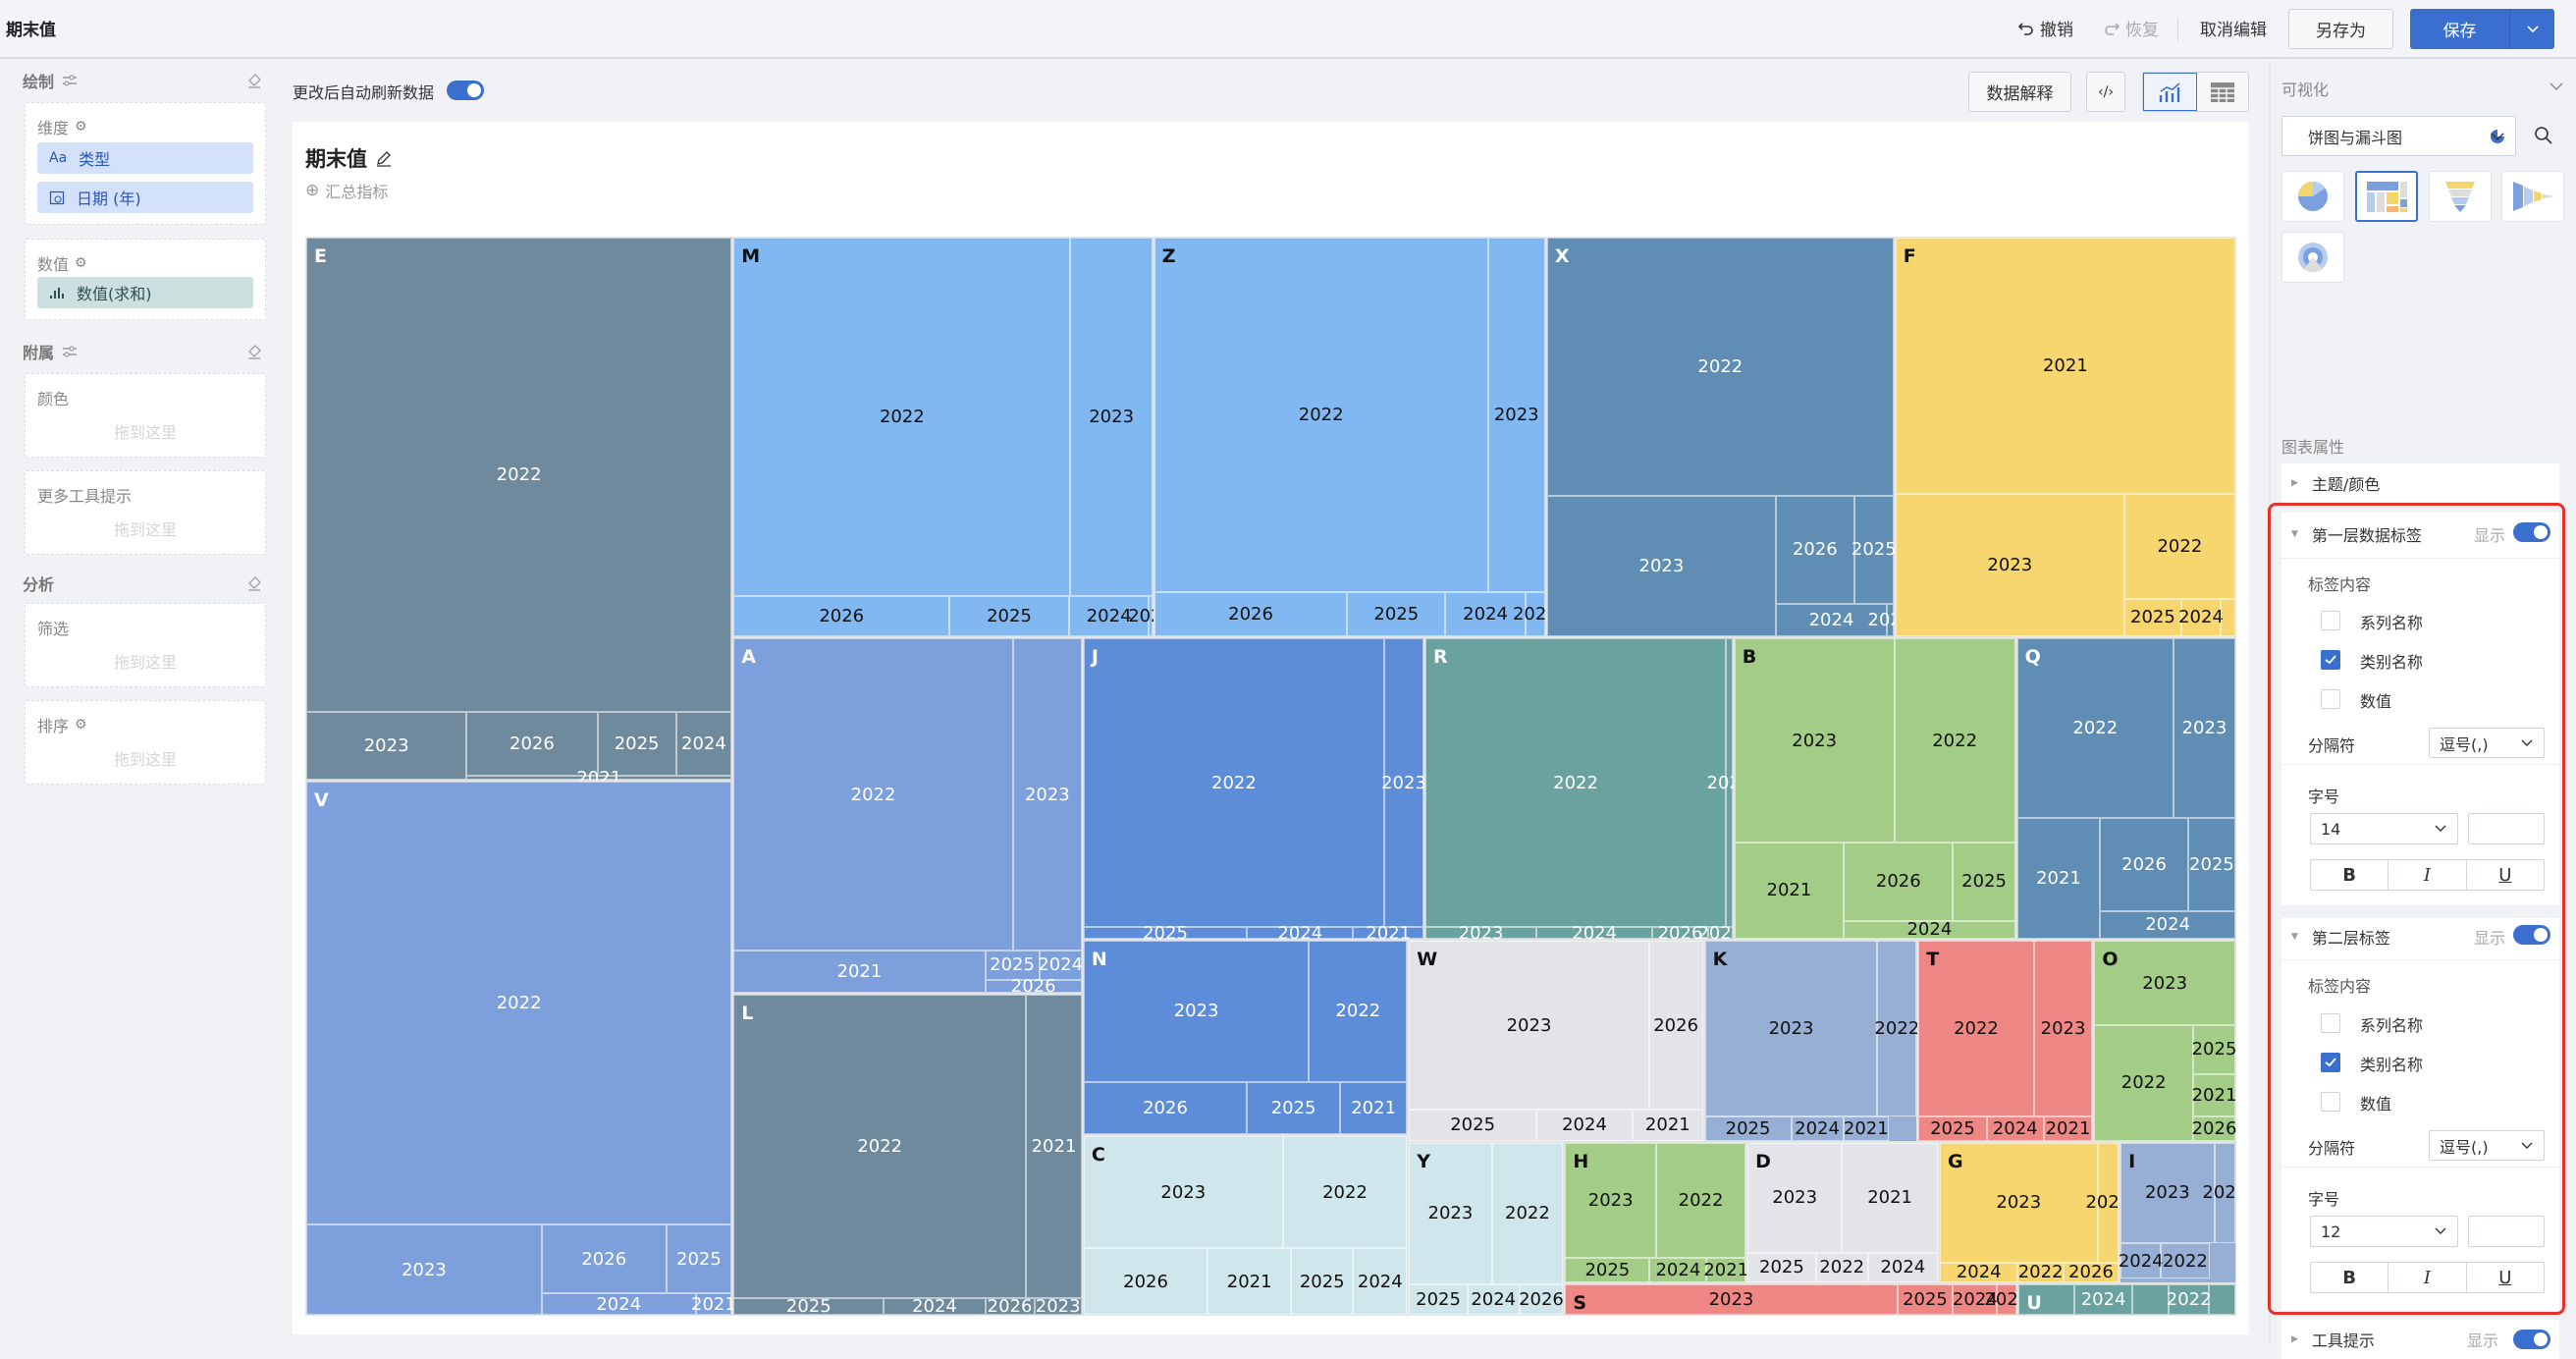 The image size is (2576, 1359). I want to click on chart-type-treemap, so click(2386, 196).